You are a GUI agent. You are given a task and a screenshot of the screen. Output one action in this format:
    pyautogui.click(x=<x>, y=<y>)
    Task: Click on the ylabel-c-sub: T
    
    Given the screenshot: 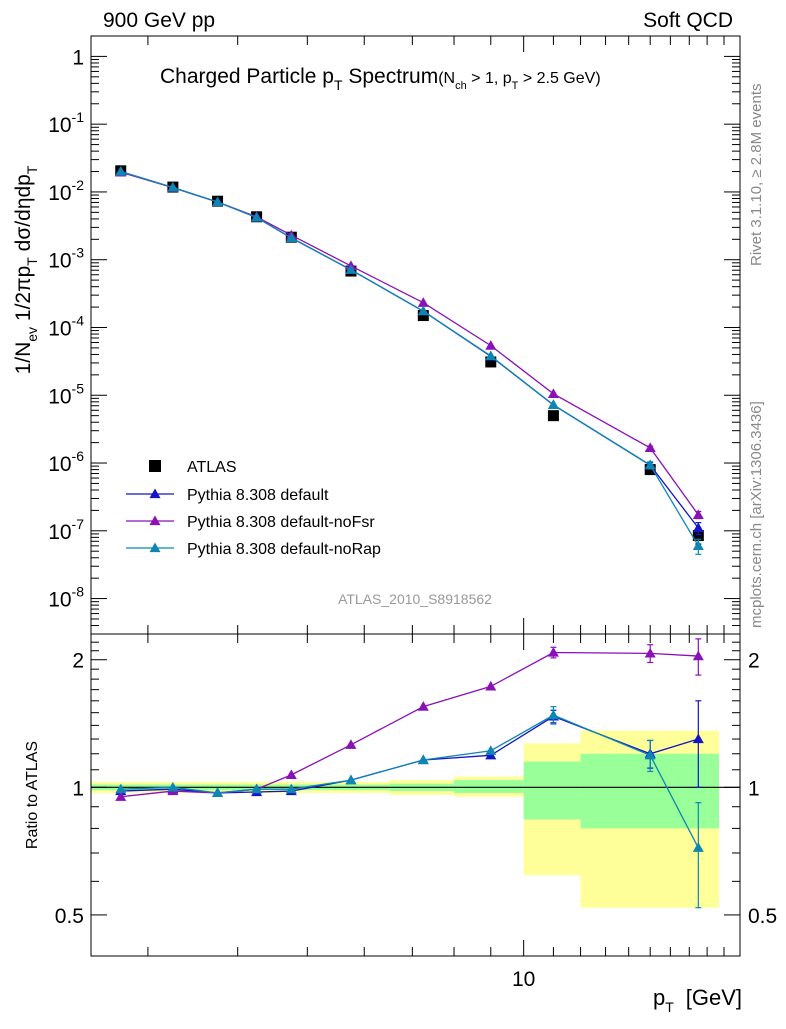 What is the action you would take?
    pyautogui.click(x=32, y=169)
    